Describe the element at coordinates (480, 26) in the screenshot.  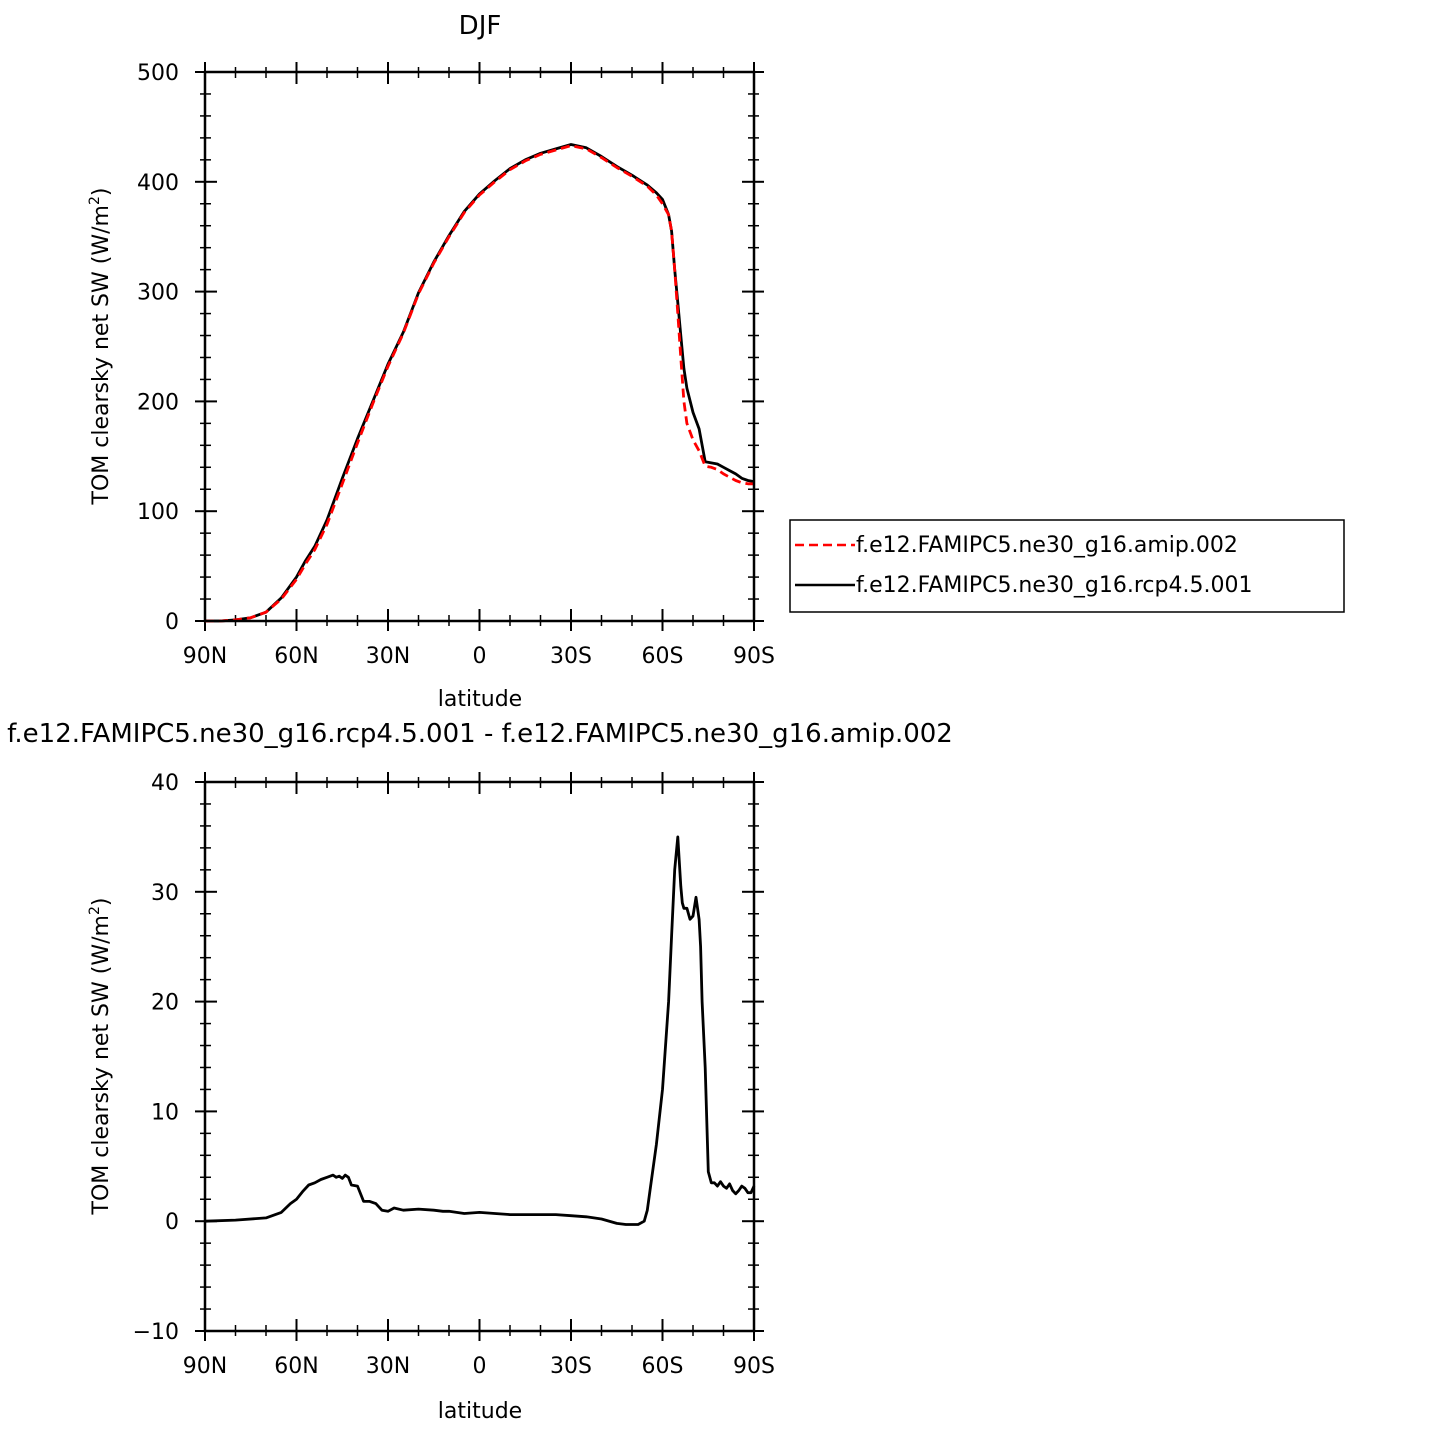
I see `top-chart-title: DJF` at that location.